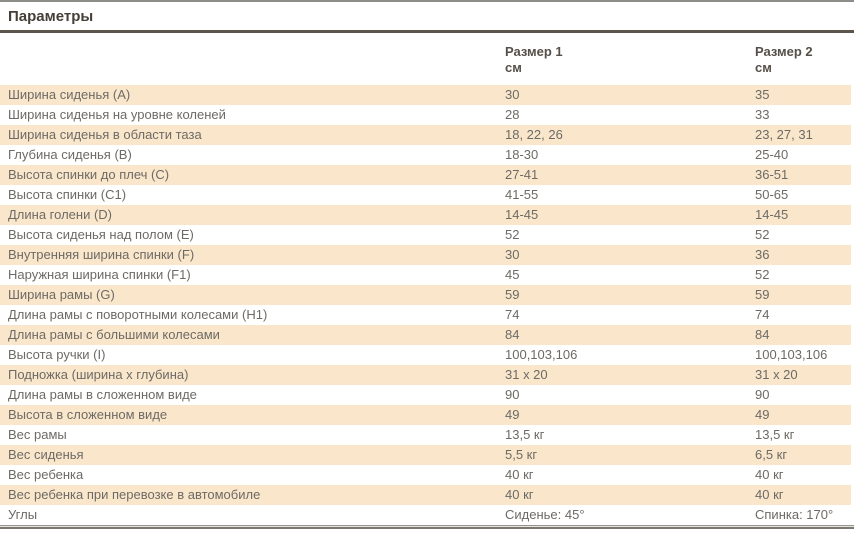 This screenshot has width=854, height=542. I want to click on param-name: Вес ребенка при перевозке в автомобиле, so click(134, 494).